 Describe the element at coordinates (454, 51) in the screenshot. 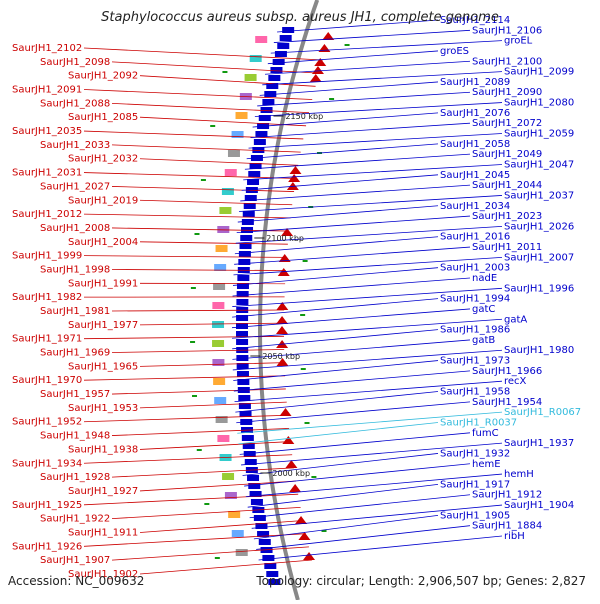

I see `gene-label-right: groES` at that location.